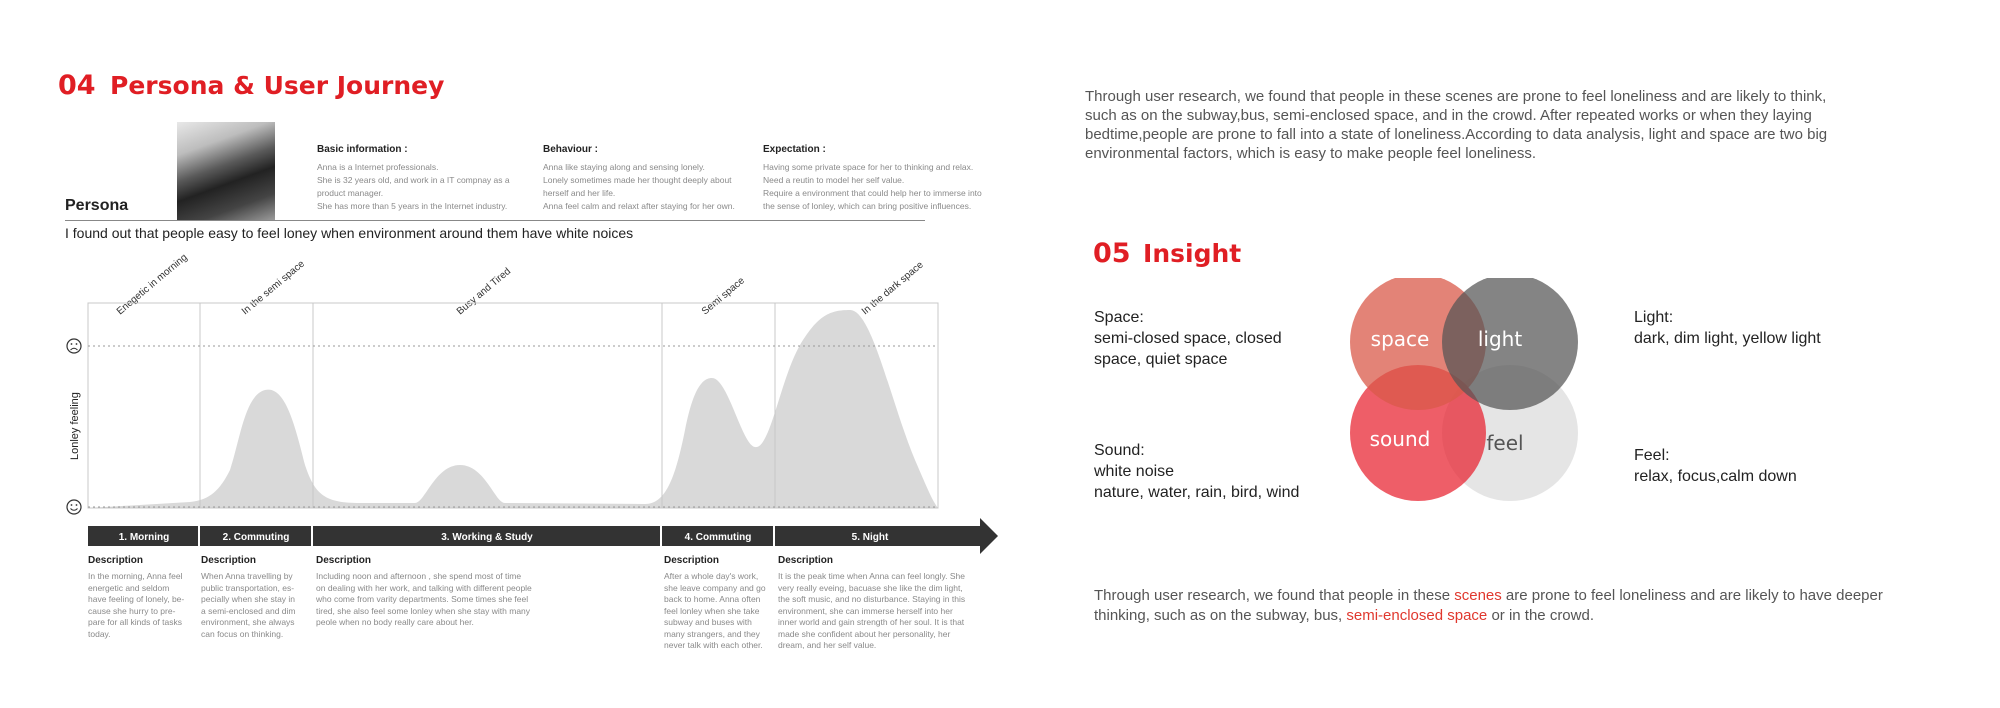 The image size is (2000, 708). Describe the element at coordinates (277, 85) in the screenshot. I see `section-title: Persona & User Journey` at that location.